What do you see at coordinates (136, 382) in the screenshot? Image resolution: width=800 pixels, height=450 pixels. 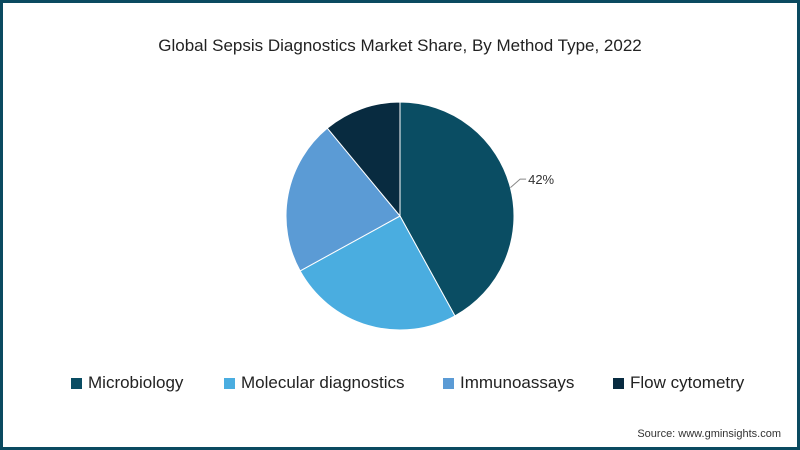 I see `legend-label: Microbiology` at bounding box center [136, 382].